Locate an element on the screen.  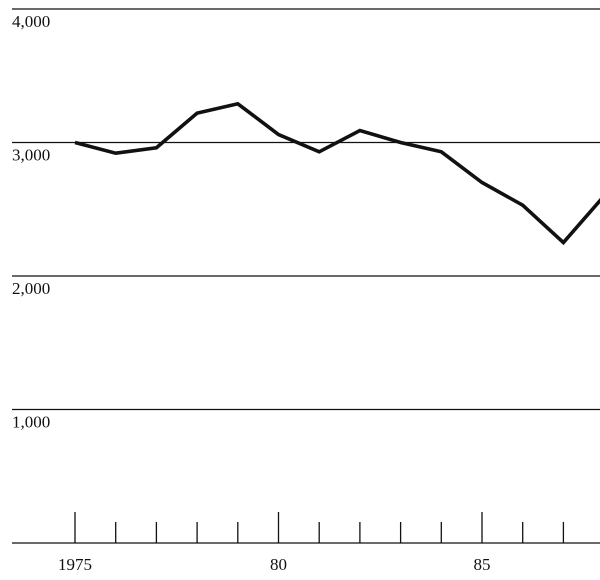
y-tick-label: 3,000 is located at coordinates (31, 155).